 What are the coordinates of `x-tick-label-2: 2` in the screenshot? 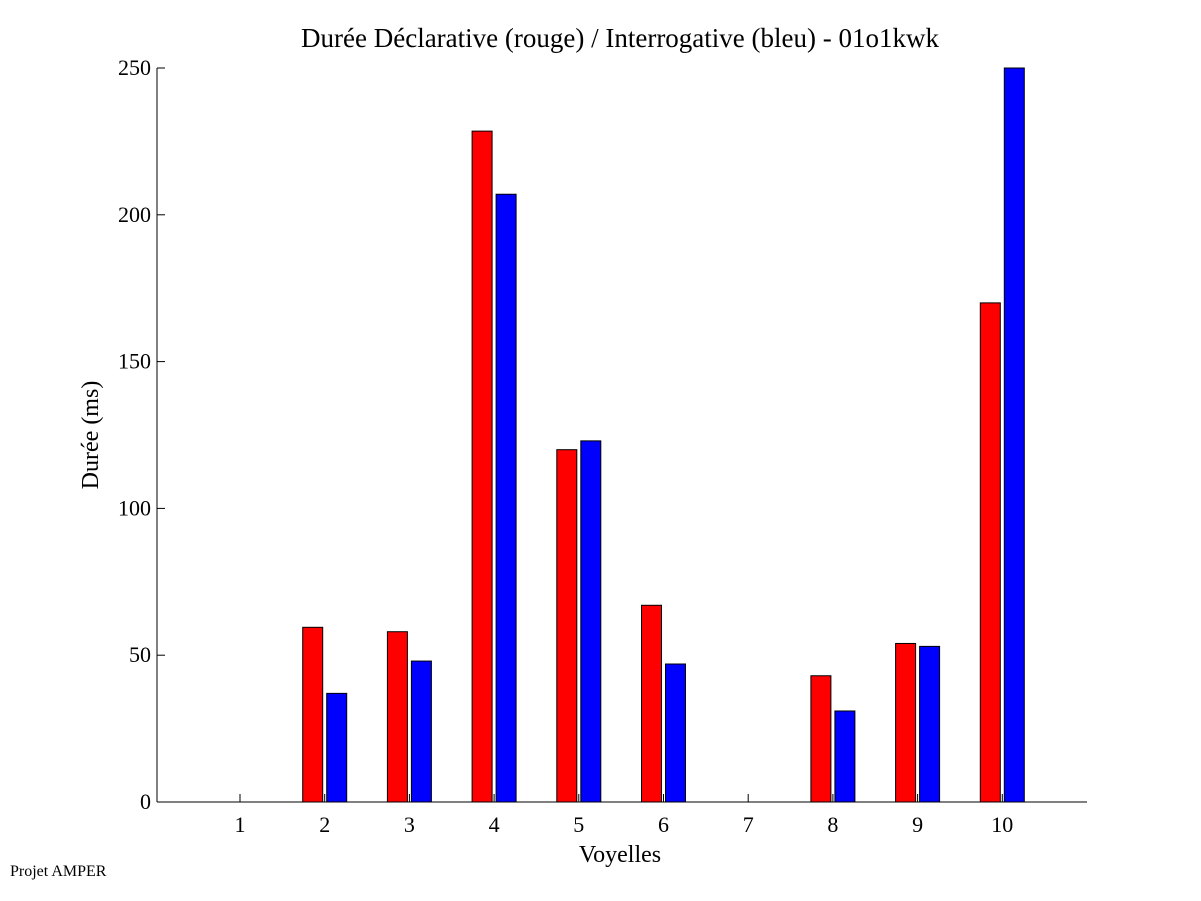 It's located at (324, 824).